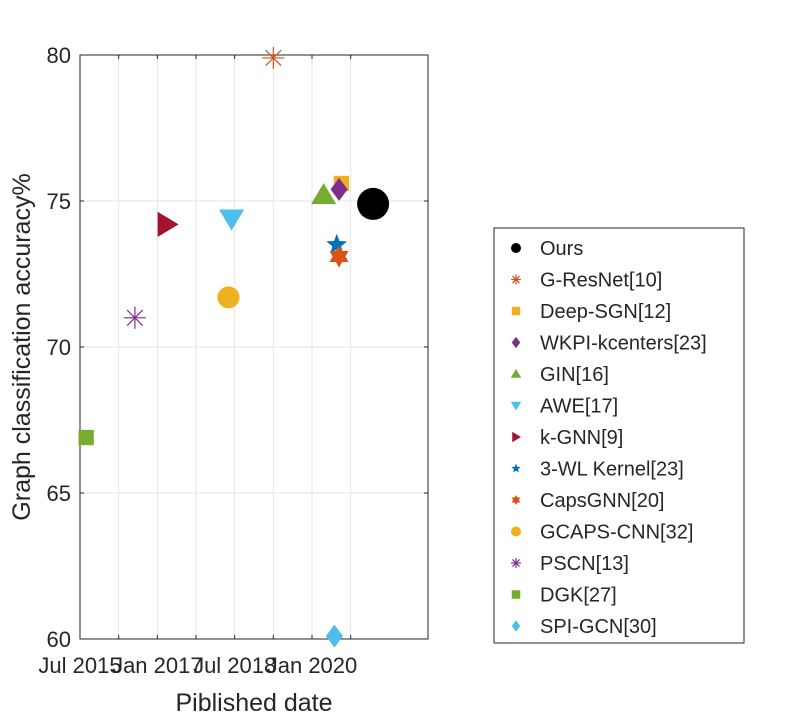 Image resolution: width=800 pixels, height=720 pixels. Describe the element at coordinates (623, 344) in the screenshot. I see `legend-label: WKPI-kcenters[23]` at that location.